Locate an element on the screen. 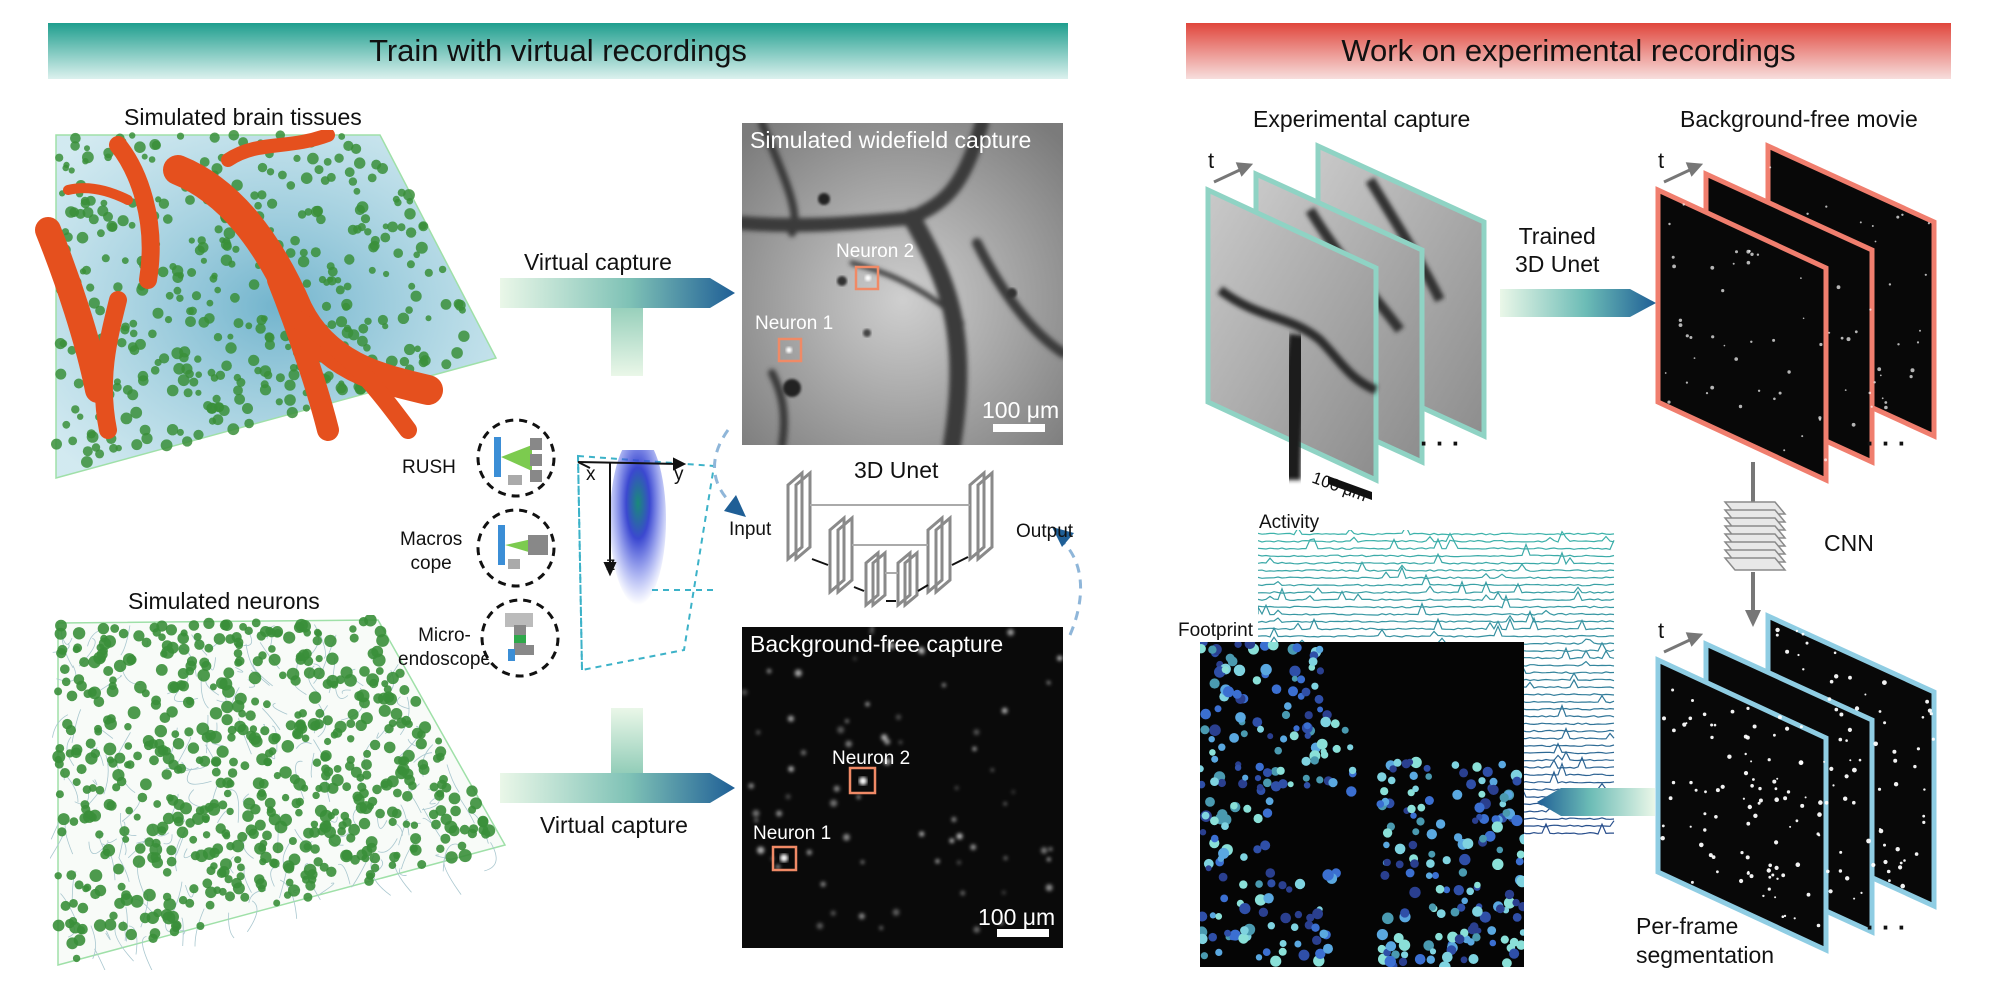 The height and width of the screenshot is (982, 1997). bgfree-neuron2-box is located at coordinates (862, 780).